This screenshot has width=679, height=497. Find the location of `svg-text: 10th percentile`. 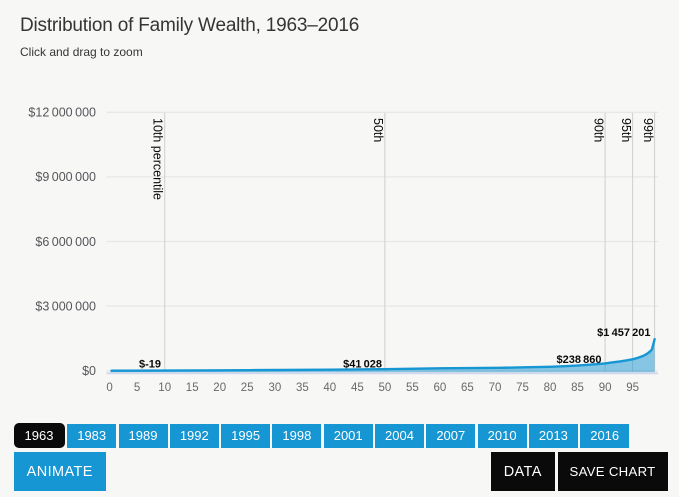

svg-text: 10th percentile is located at coordinates (158, 159).